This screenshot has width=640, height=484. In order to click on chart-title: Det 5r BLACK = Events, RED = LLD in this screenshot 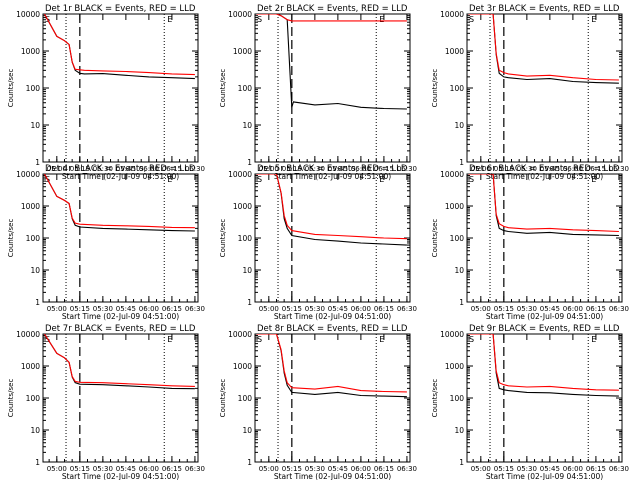, I will do `click(332, 169)`.